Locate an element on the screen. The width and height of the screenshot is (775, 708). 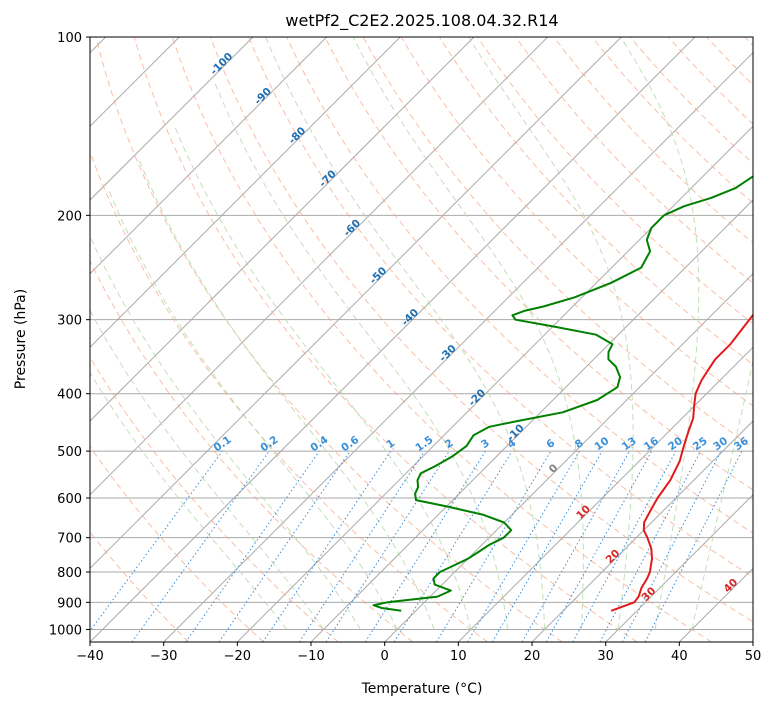
mixing-ratio-label: 13 is located at coordinates (629, 444).